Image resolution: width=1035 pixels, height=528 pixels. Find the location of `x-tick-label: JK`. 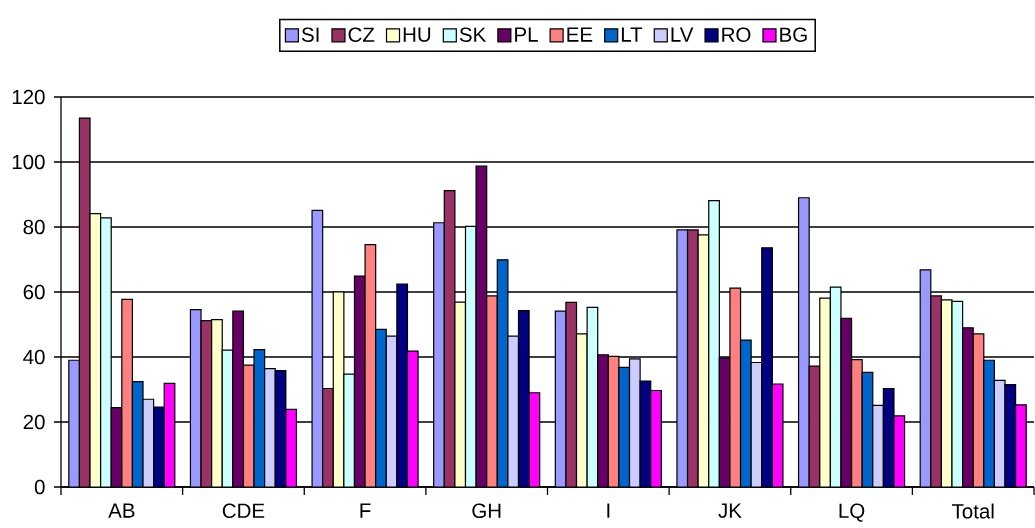

x-tick-label: JK is located at coordinates (730, 510).